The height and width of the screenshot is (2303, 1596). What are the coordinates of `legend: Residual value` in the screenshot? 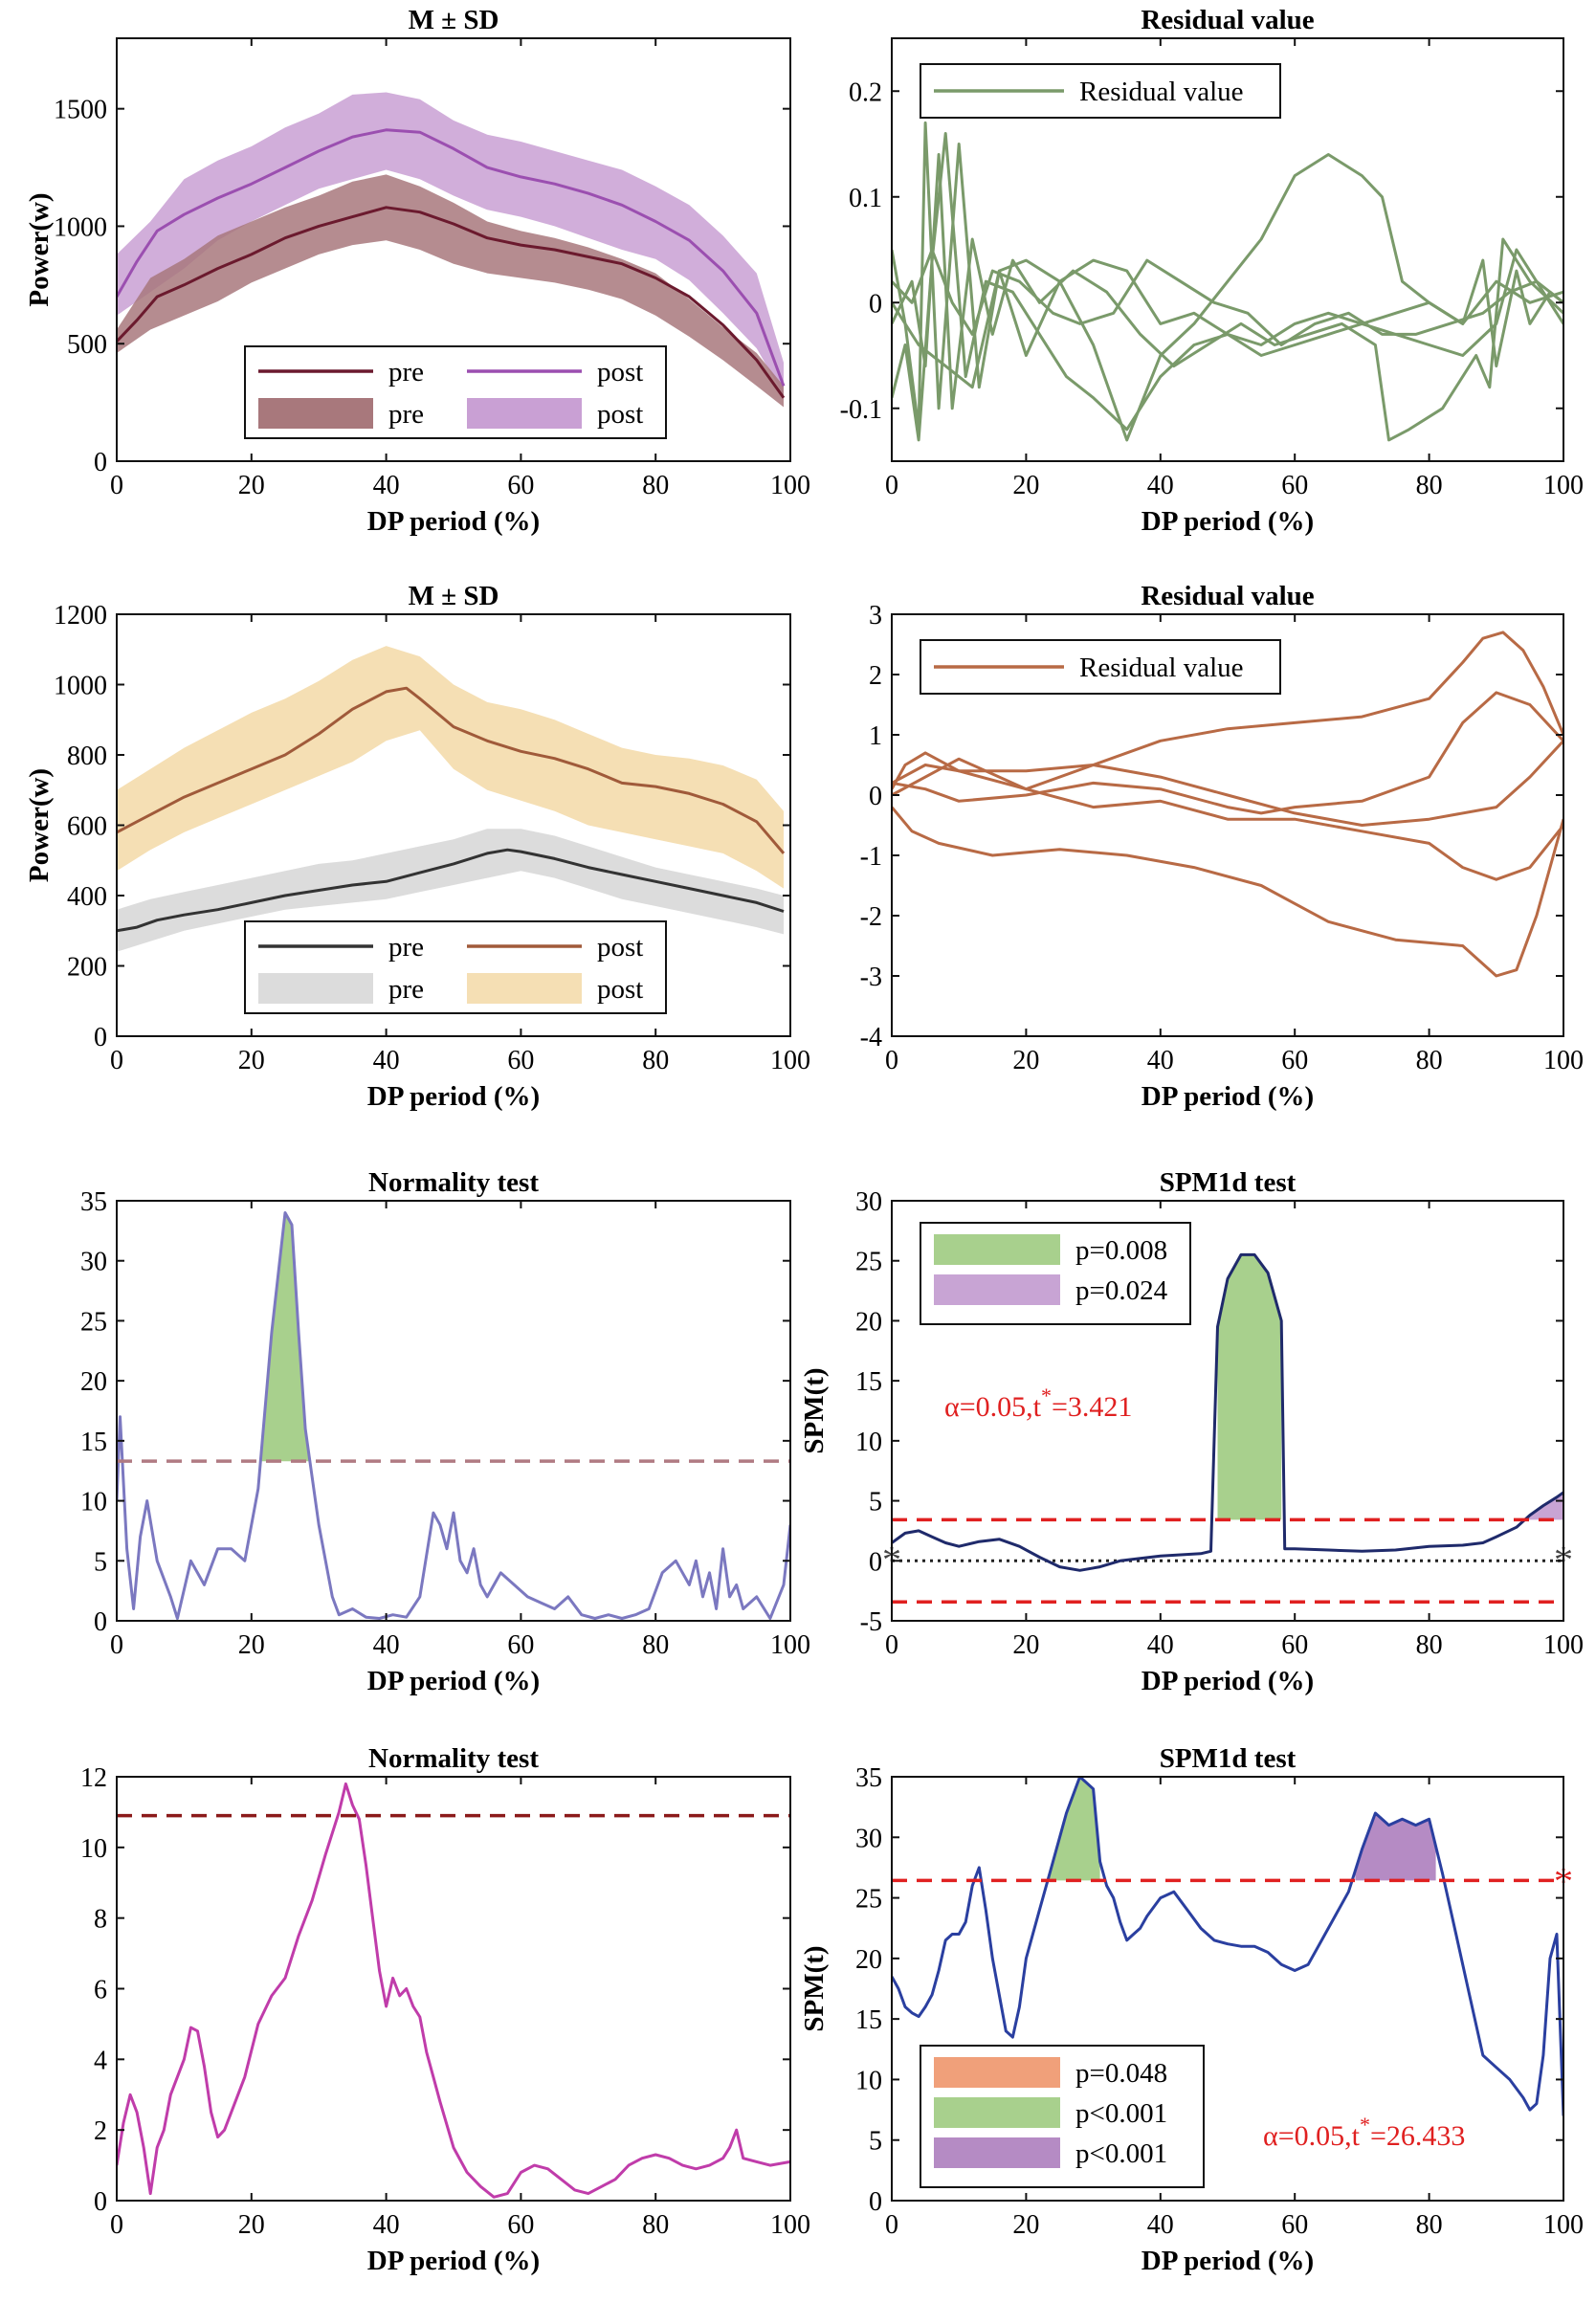 It's located at (1101, 91).